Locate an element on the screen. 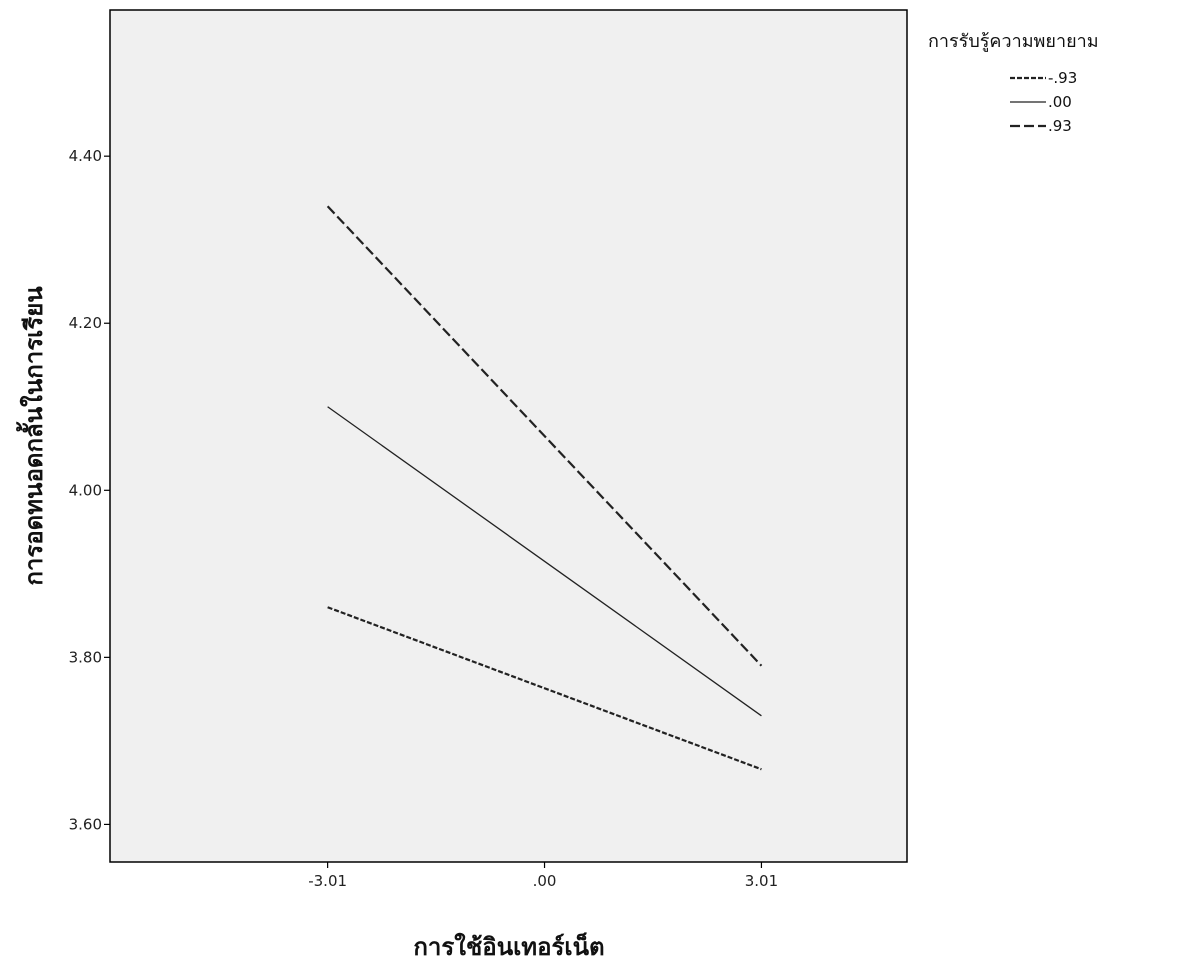  x-axis: -3.01 .00 3.01 is located at coordinates (543, 876).